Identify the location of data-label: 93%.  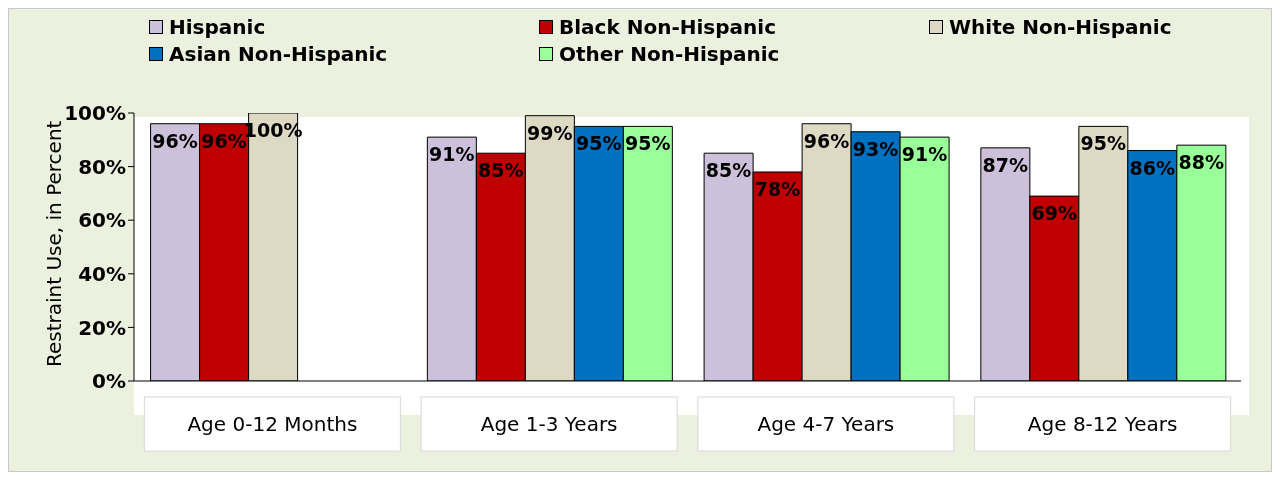
(875, 148).